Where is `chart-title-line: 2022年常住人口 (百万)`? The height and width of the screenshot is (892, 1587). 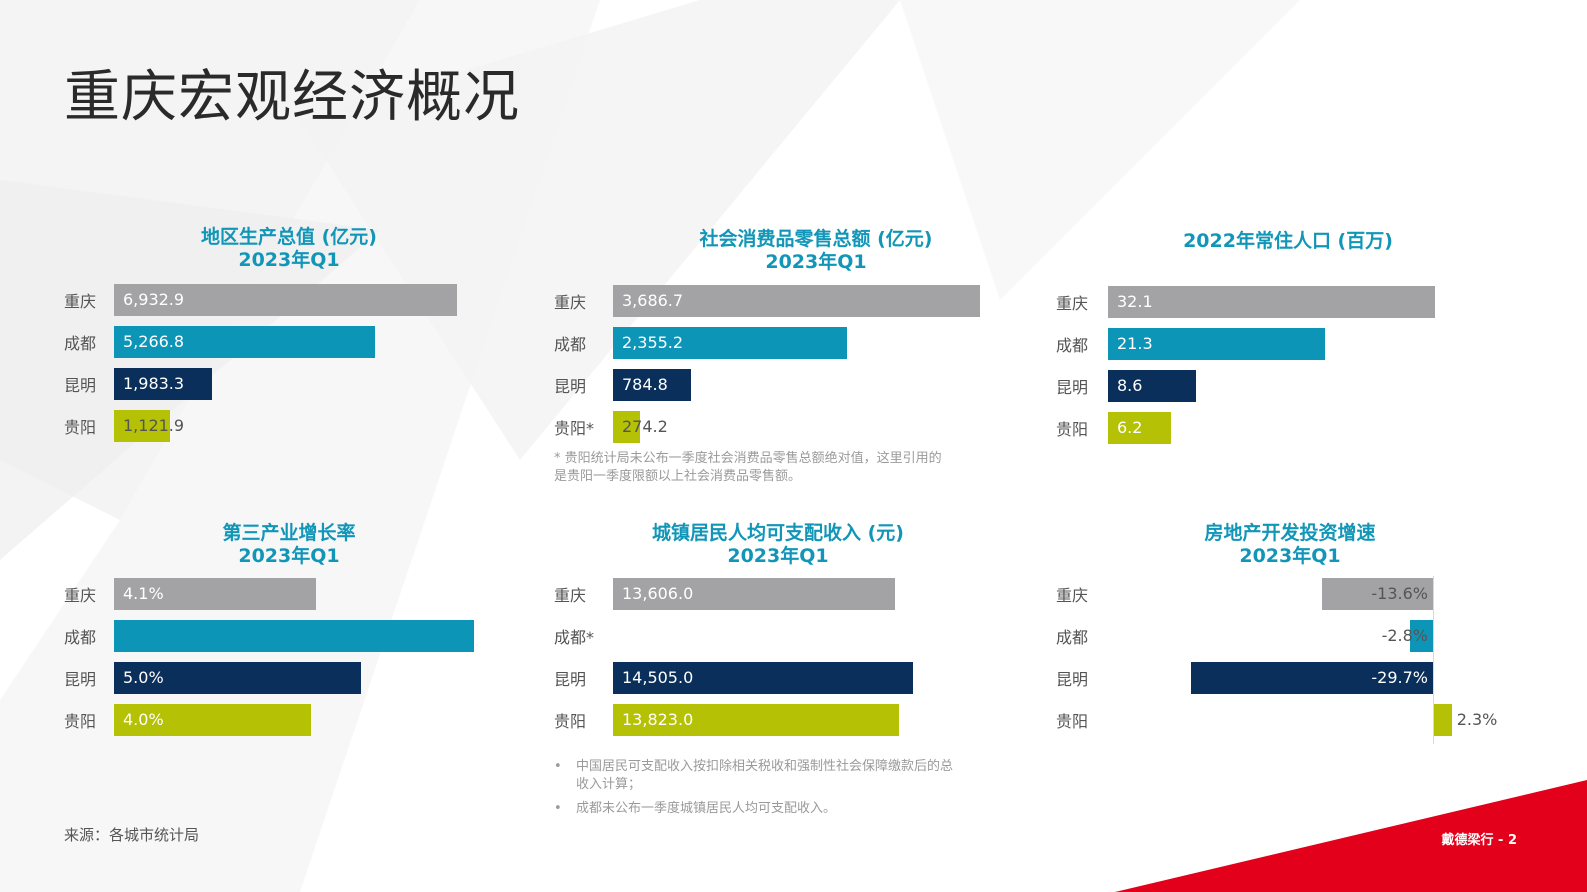 chart-title-line: 2022年常住人口 (百万) is located at coordinates (1288, 241).